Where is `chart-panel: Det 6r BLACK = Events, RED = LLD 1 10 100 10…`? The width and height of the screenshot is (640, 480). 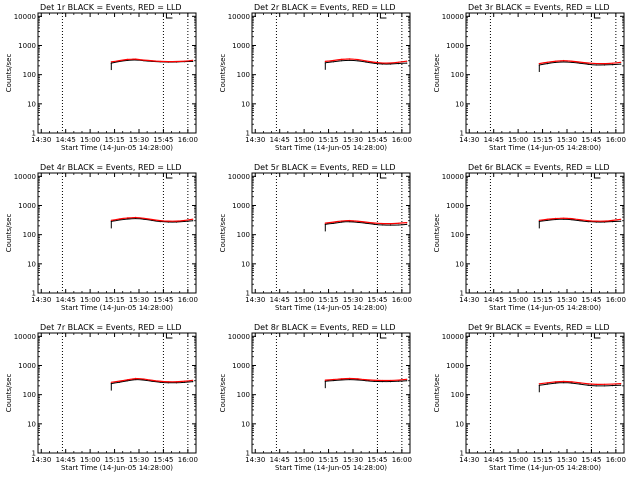
chart-panel: Det 6r BLACK = Events, RED = LLD 1 10 100 10… is located at coordinates (529, 237).